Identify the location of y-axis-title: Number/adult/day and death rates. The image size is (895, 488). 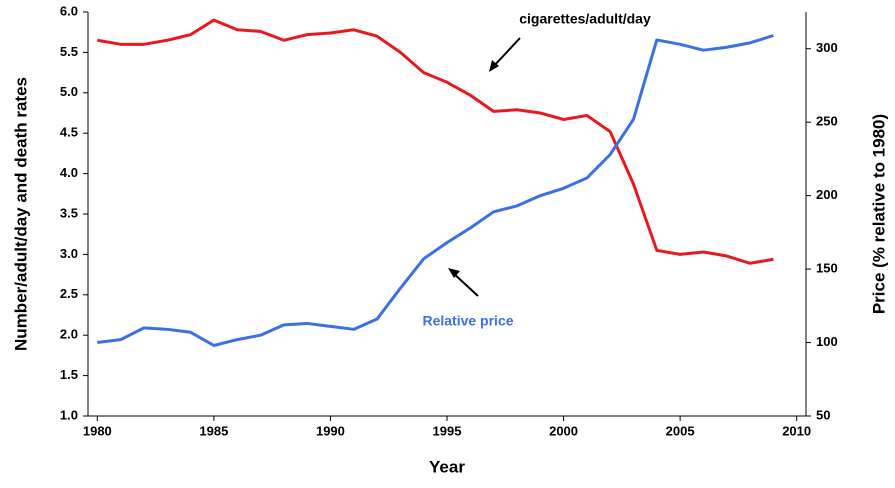
(20, 214).